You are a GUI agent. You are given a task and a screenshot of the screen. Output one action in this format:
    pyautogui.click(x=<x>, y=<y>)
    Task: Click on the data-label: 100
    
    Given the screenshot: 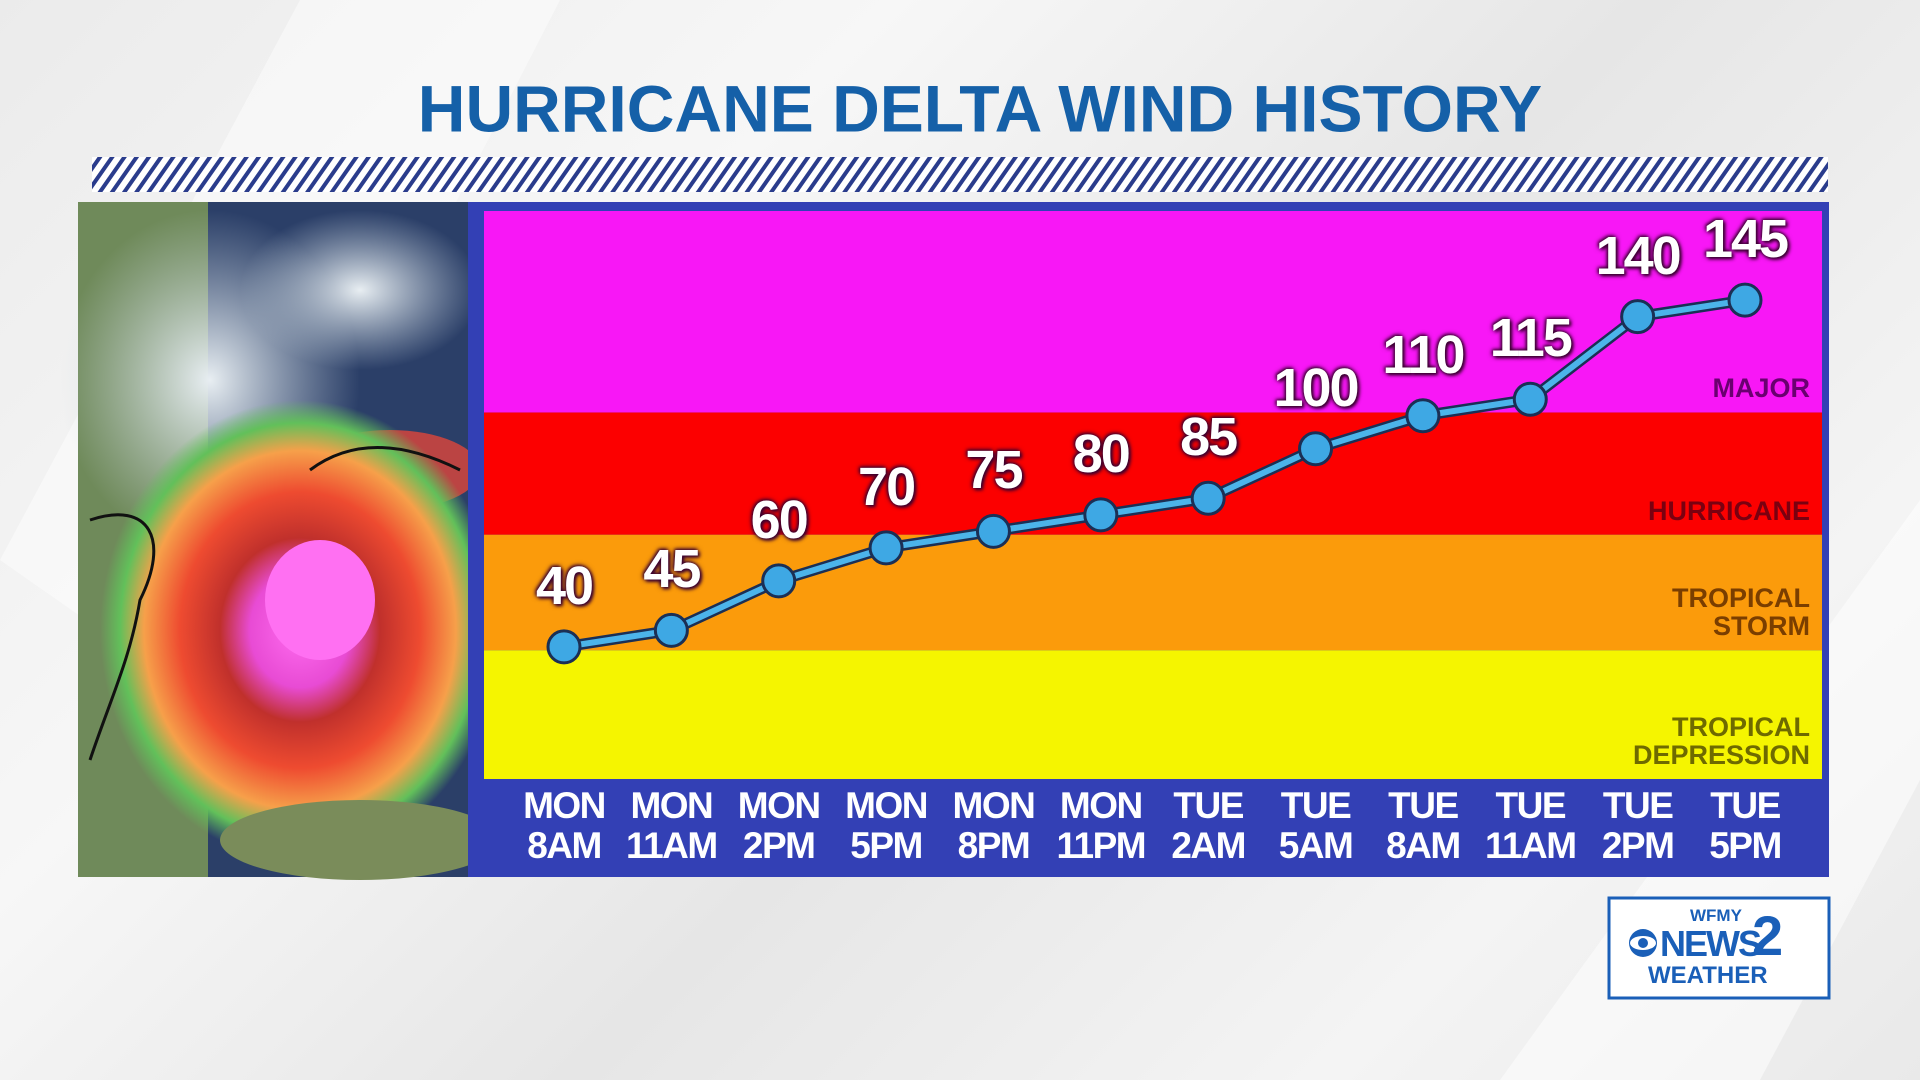 What is the action you would take?
    pyautogui.click(x=1316, y=387)
    